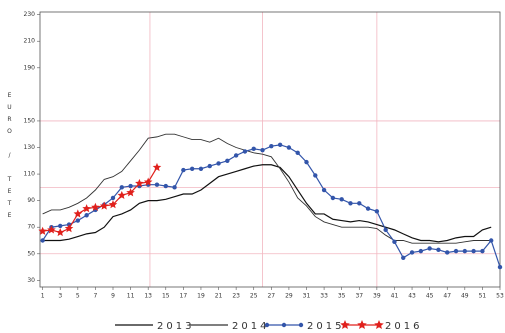 The image size is (505, 333). Describe the element at coordinates (9, 158) in the screenshot. I see `y-axis-label: EURO / TETE` at that location.